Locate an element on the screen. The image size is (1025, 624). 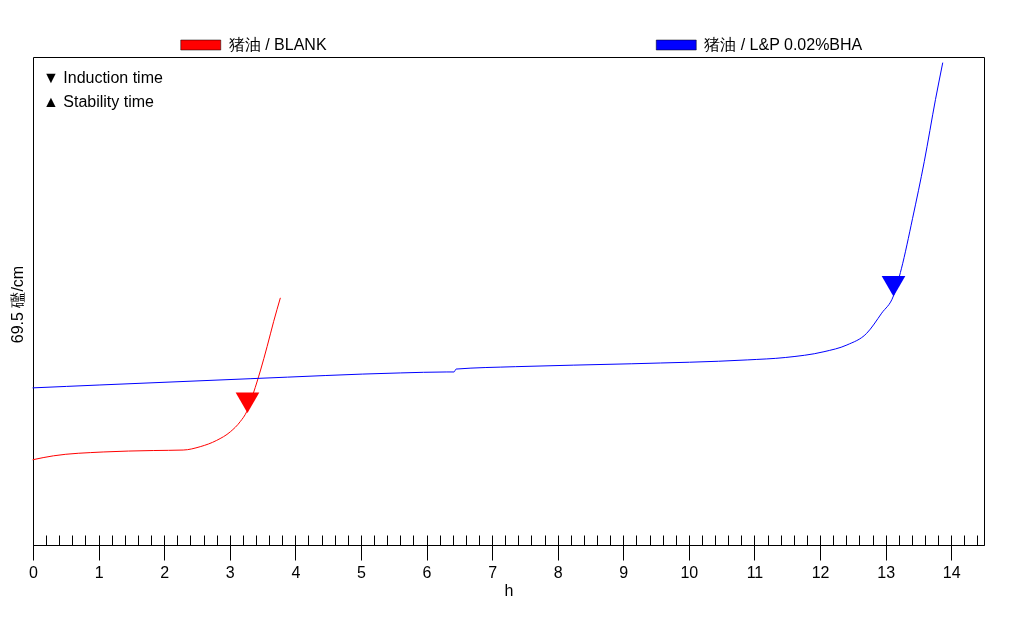
x-axis-title: h is located at coordinates (509, 590).